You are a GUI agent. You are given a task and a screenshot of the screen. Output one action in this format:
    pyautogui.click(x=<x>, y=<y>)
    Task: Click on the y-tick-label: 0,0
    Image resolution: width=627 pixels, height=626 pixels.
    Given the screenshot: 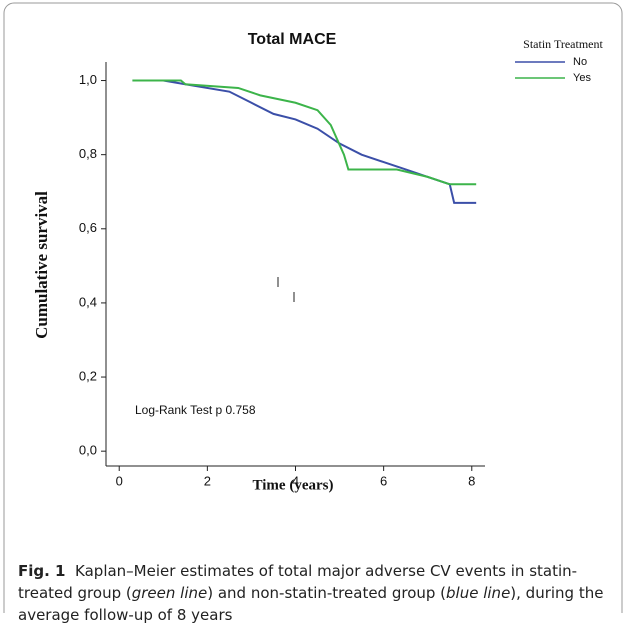 What is the action you would take?
    pyautogui.click(x=88, y=450)
    